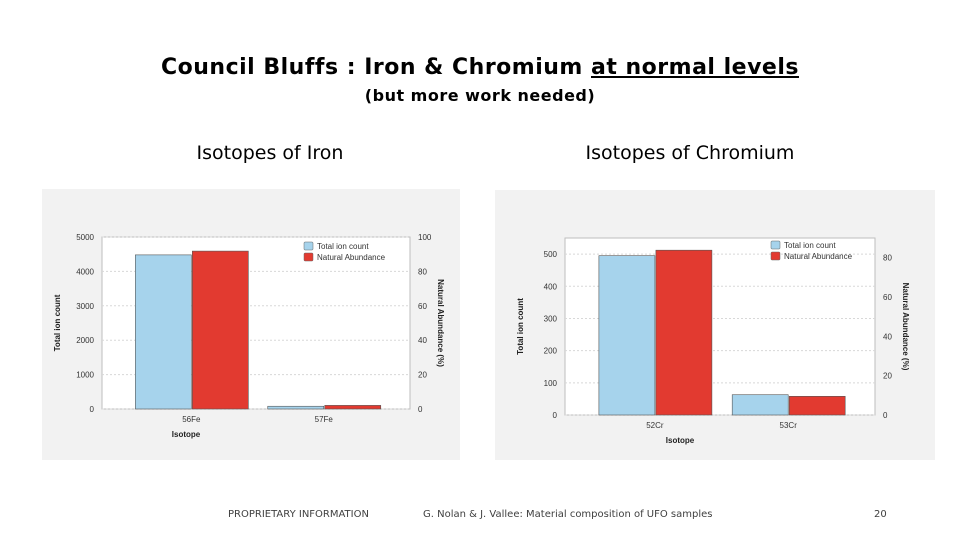 This screenshot has width=960, height=540. I want to click on page-number: 20, so click(880, 514).